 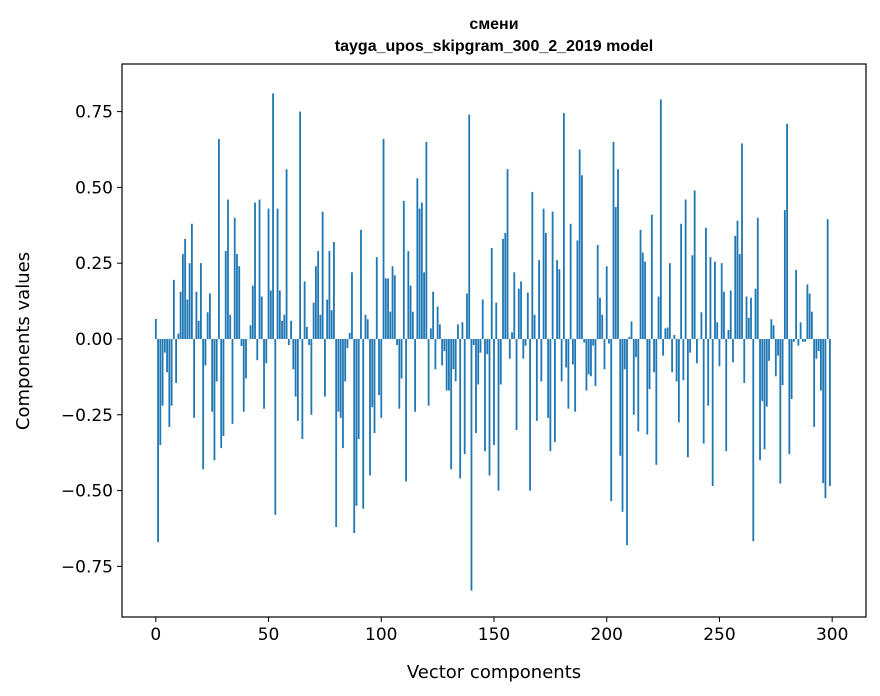 I want to click on x-axis-ticks: 0 50 100 150 200 250 300, so click(x=499, y=631).